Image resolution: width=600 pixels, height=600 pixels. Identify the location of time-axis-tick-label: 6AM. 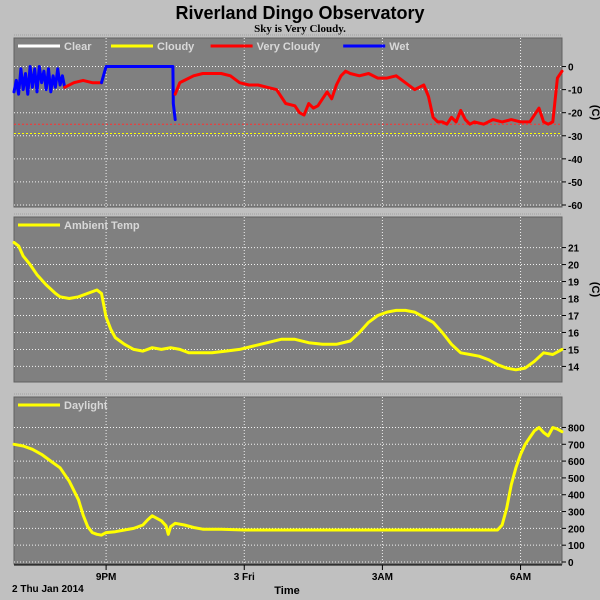
(520, 577).